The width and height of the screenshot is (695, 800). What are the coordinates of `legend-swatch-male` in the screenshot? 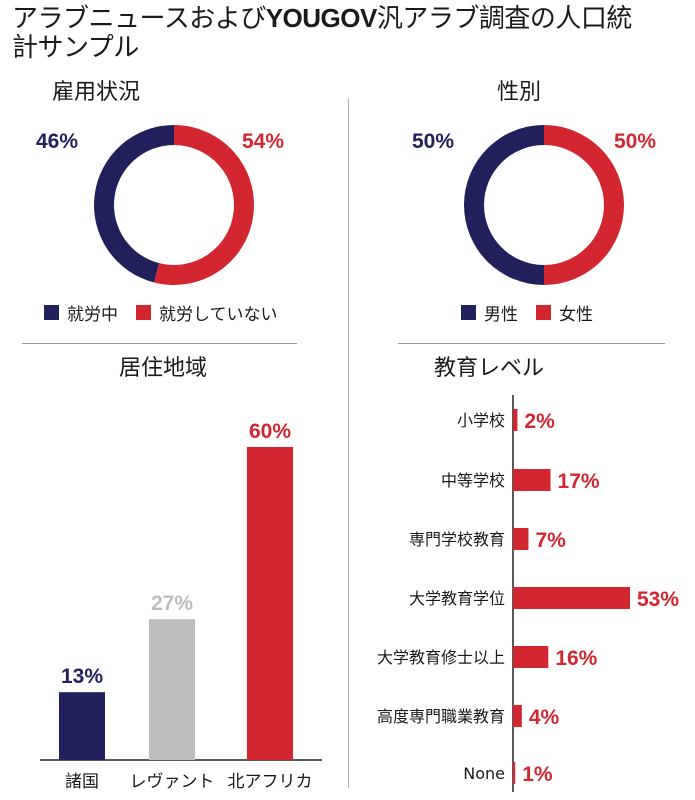 It's located at (468, 312).